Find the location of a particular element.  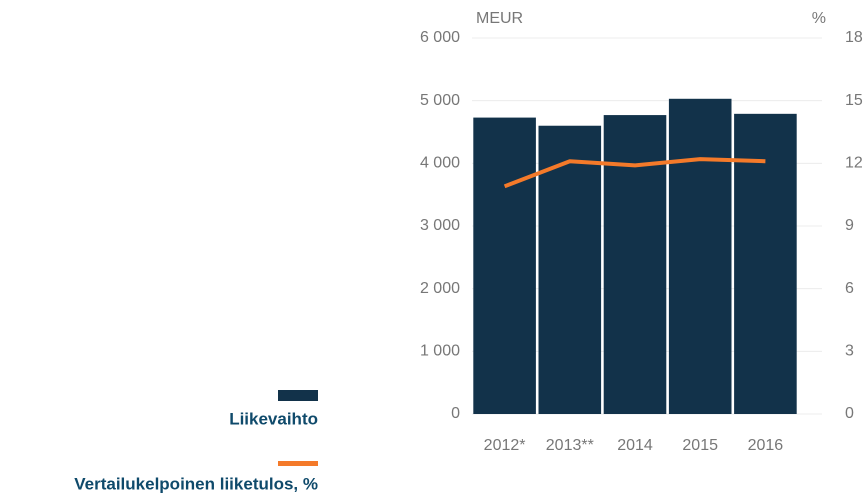

x-tick-label: 2015 is located at coordinates (700, 445).